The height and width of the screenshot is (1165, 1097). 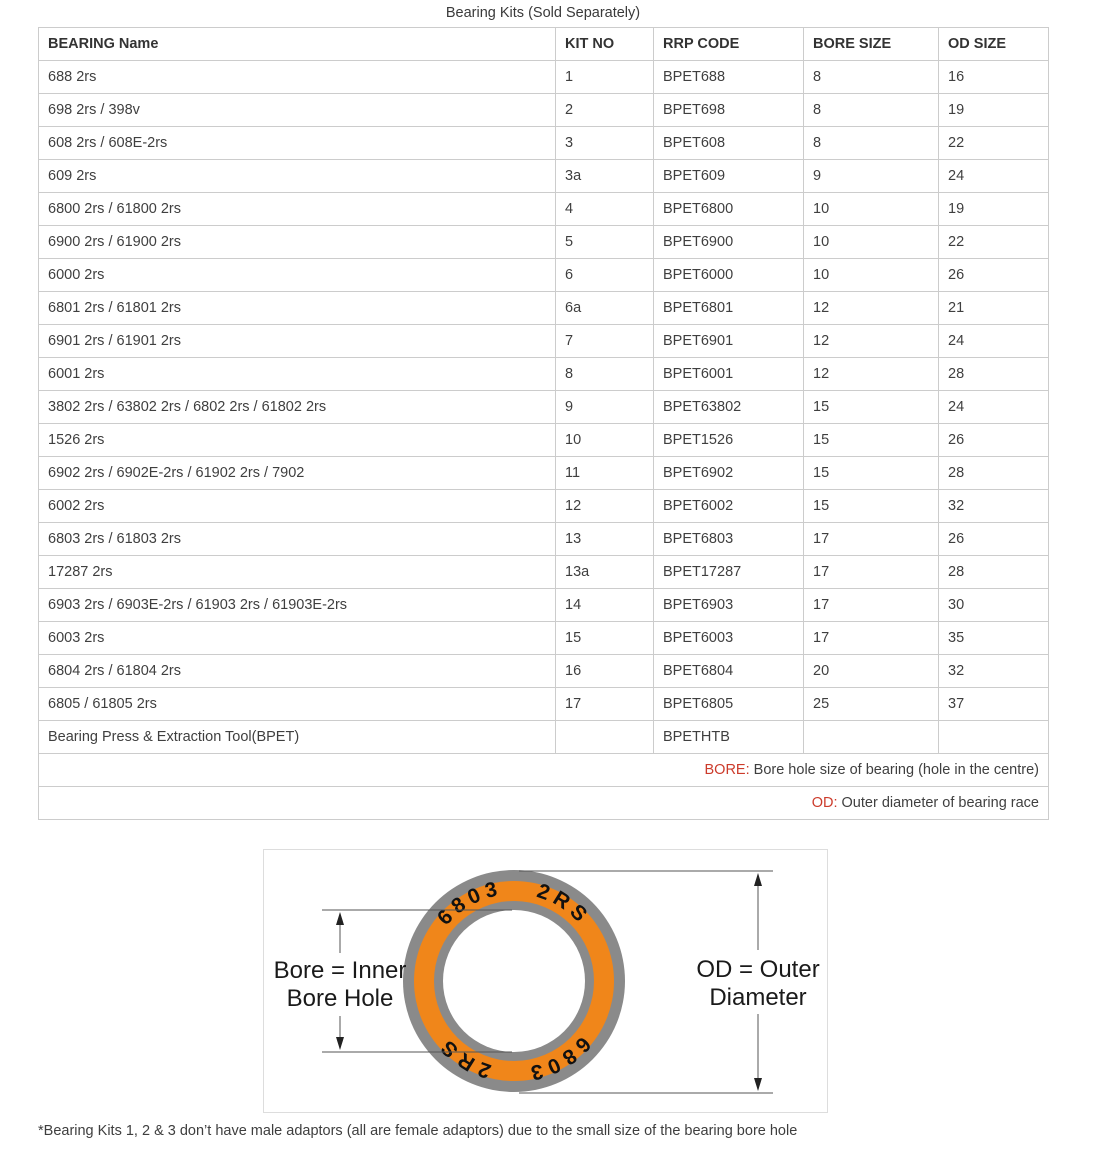 I want to click on column-header: BORE SIZE, so click(x=871, y=44).